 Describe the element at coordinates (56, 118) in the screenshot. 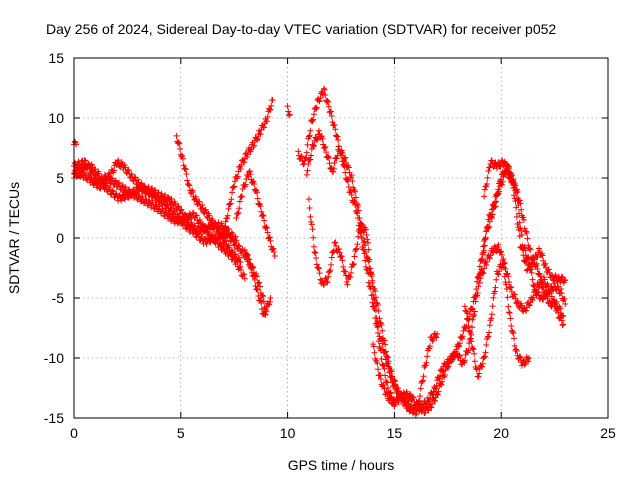

I see `y-tick-label: 10` at that location.